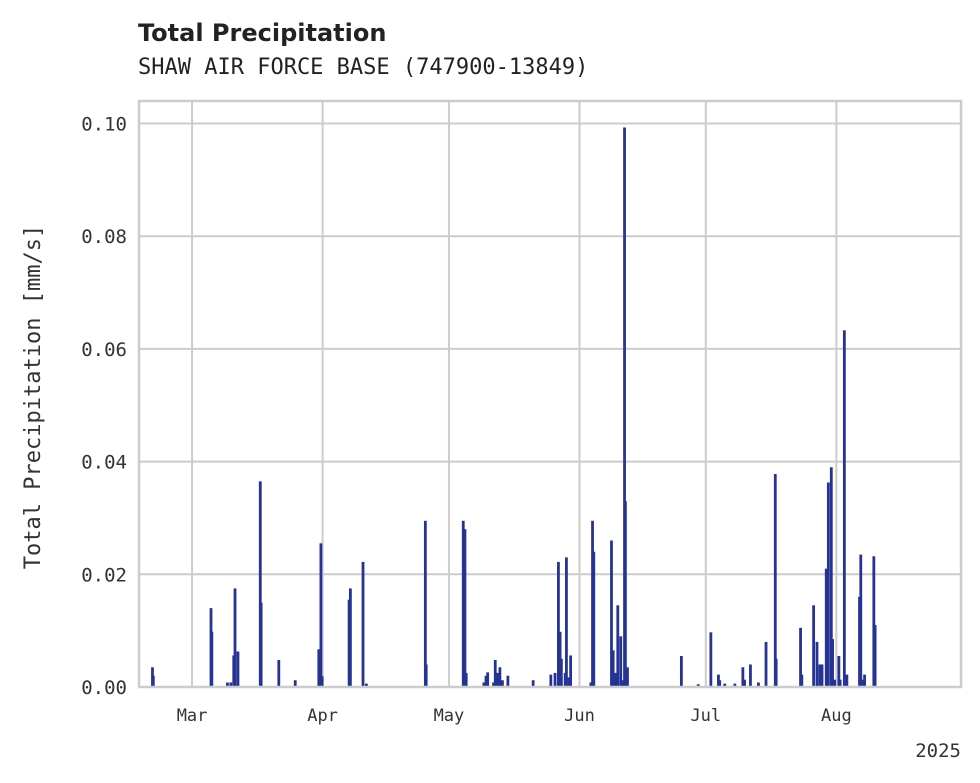  I want to click on x-tick-label: Jul, so click(705, 716).